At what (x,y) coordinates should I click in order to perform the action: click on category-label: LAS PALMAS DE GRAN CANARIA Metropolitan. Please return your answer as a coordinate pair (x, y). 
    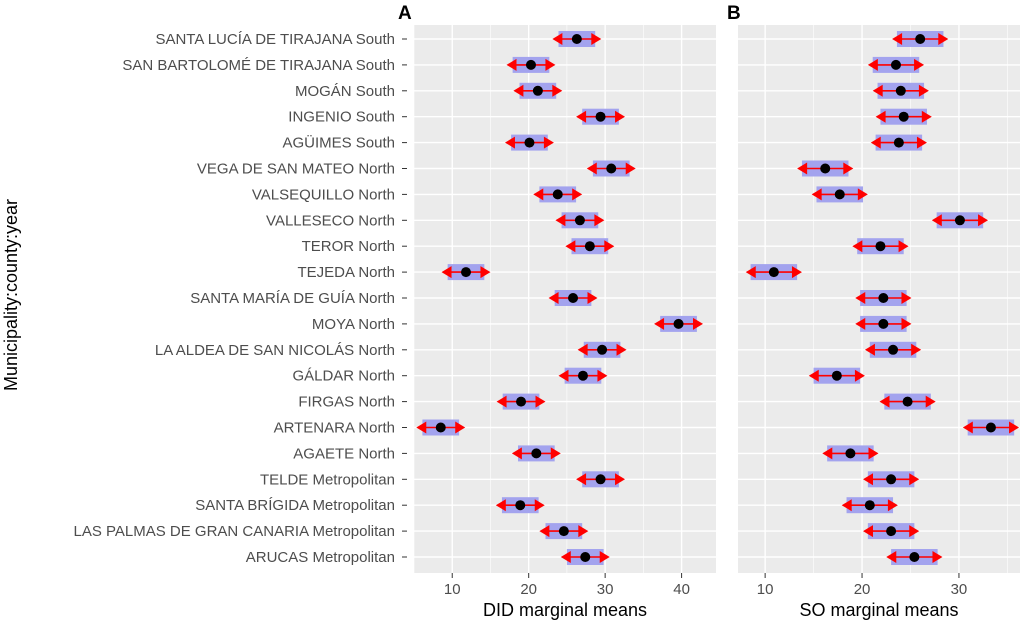
    Looking at the image, I should click on (234, 531).